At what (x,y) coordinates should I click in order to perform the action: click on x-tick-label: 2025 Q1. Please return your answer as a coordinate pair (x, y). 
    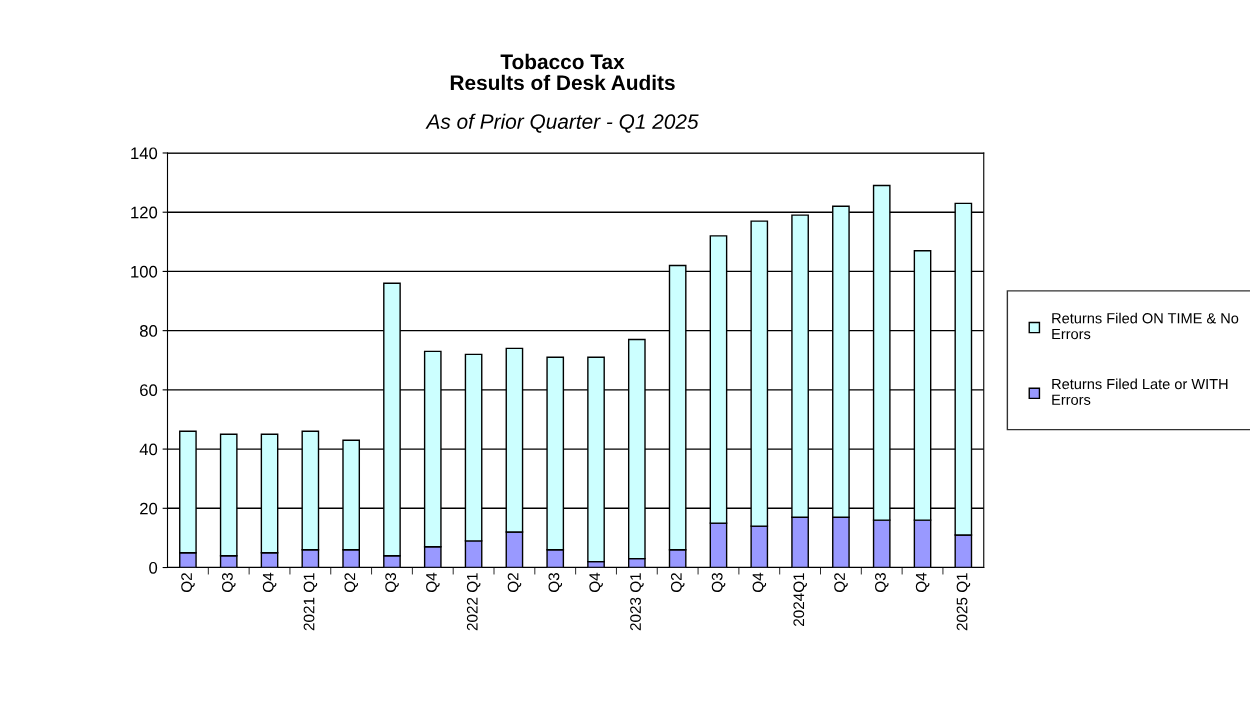
    Looking at the image, I should click on (963, 602).